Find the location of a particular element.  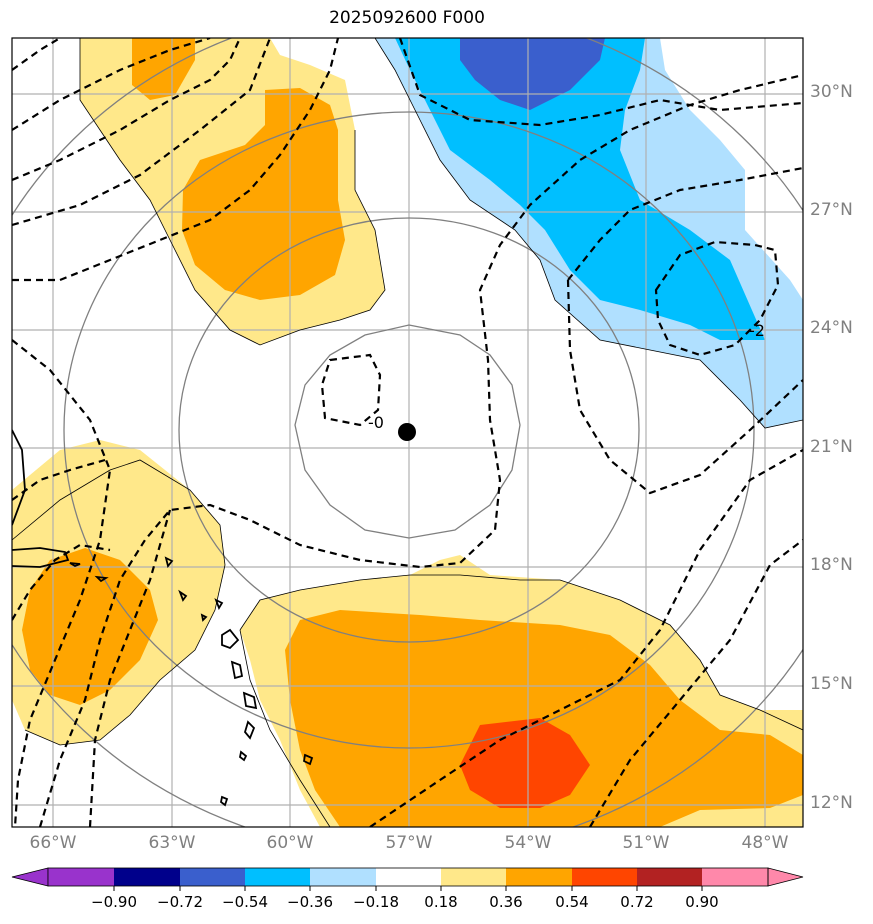

lon-label-54w: 54°W is located at coordinates (528, 843).